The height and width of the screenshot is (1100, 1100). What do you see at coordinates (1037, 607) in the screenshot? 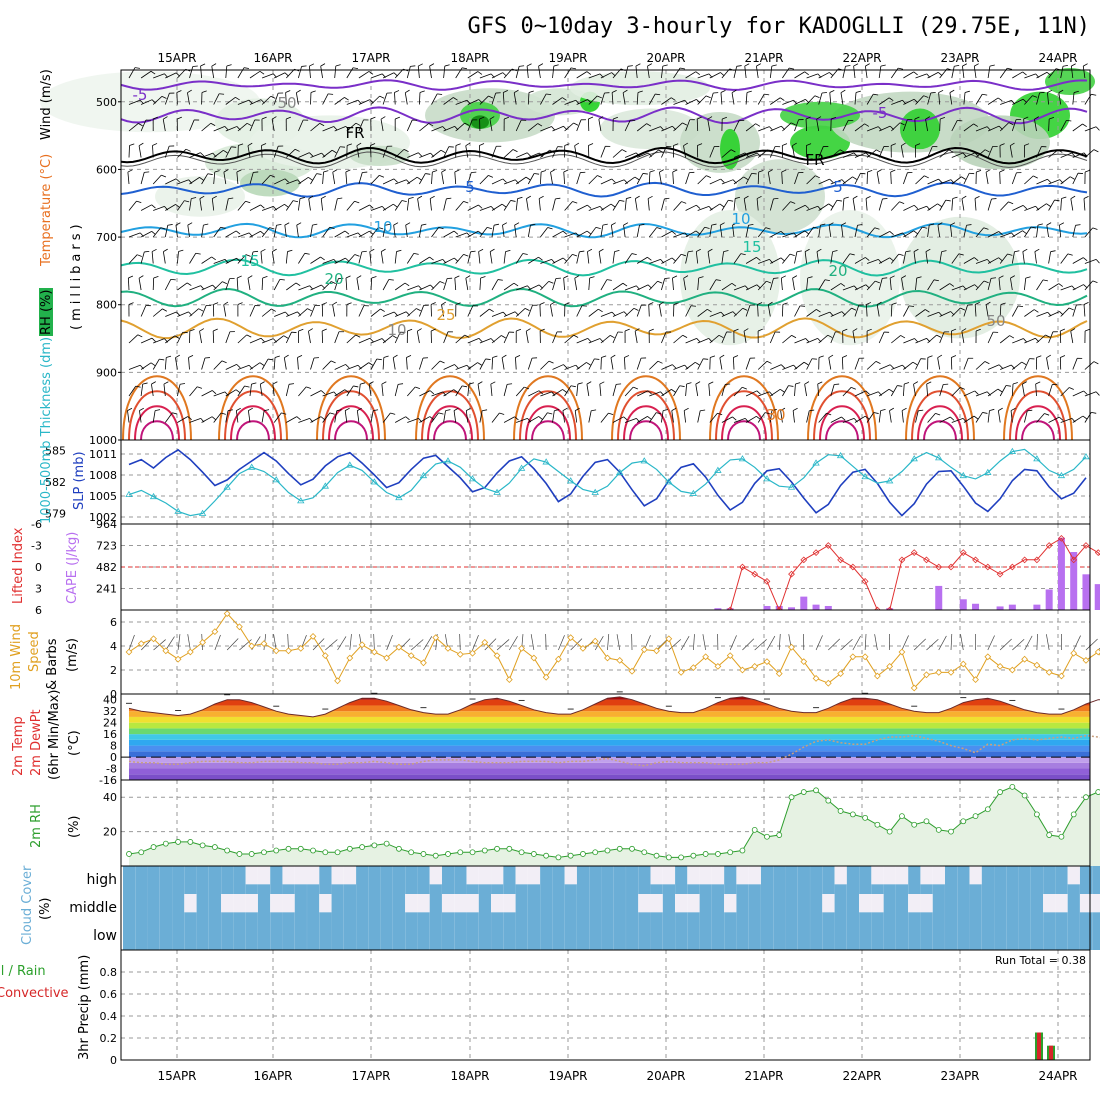
I see `cape-bar` at bounding box center [1037, 607].